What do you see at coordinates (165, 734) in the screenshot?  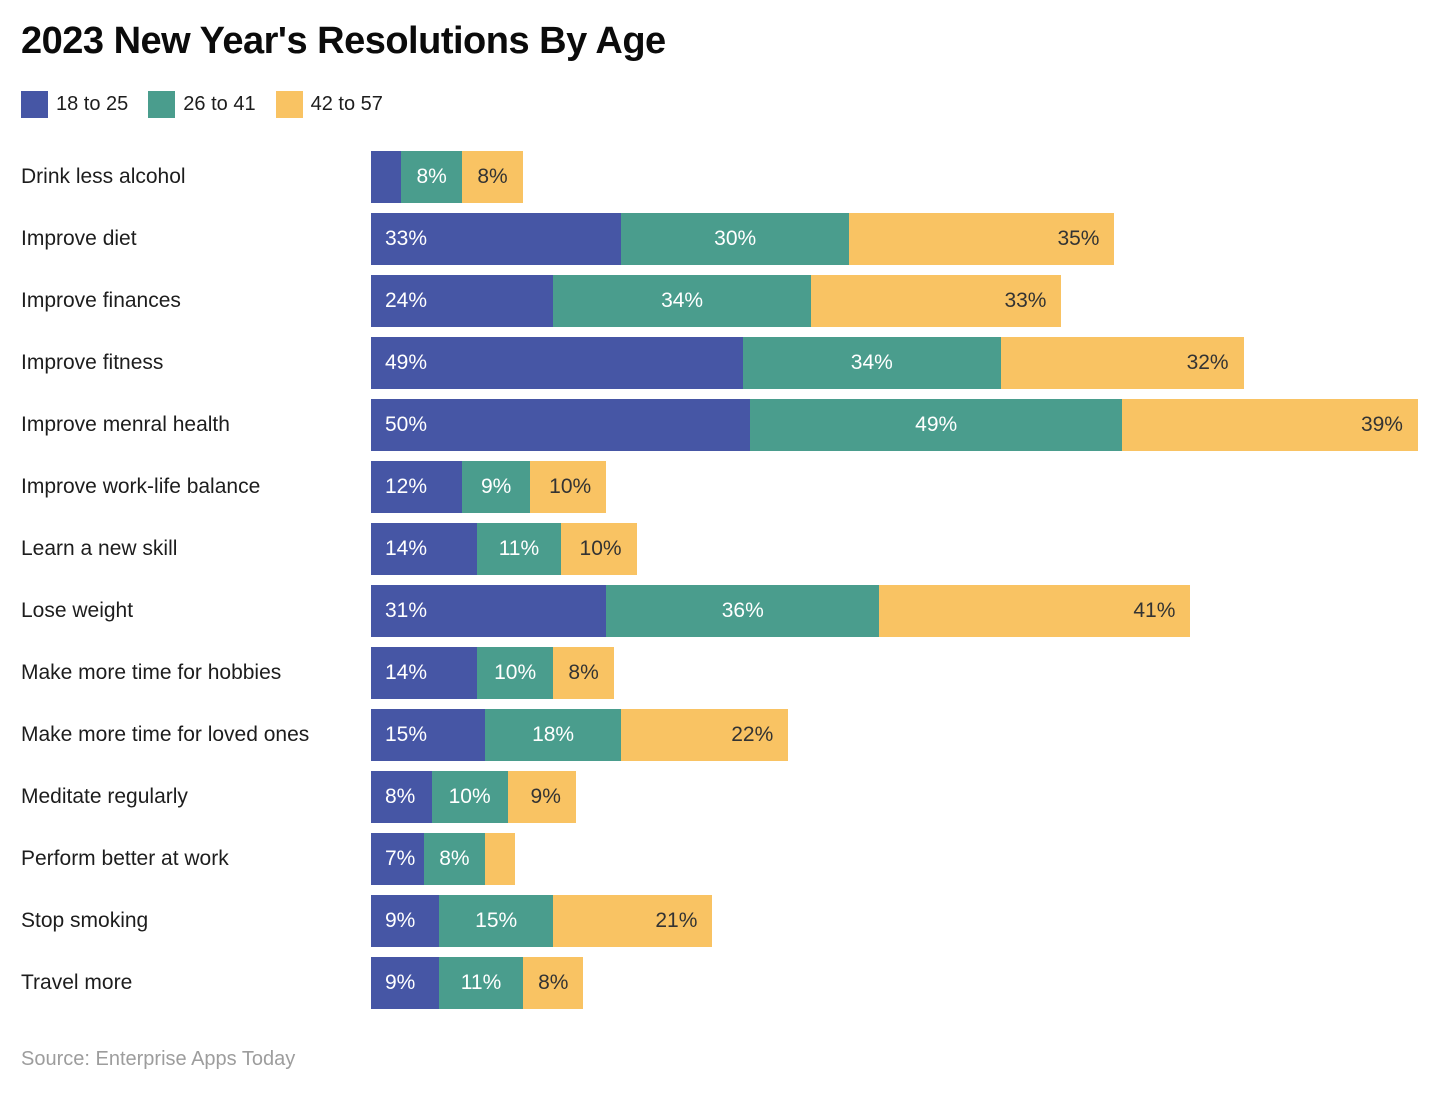 I see `category-label: Make more time for loved ones` at bounding box center [165, 734].